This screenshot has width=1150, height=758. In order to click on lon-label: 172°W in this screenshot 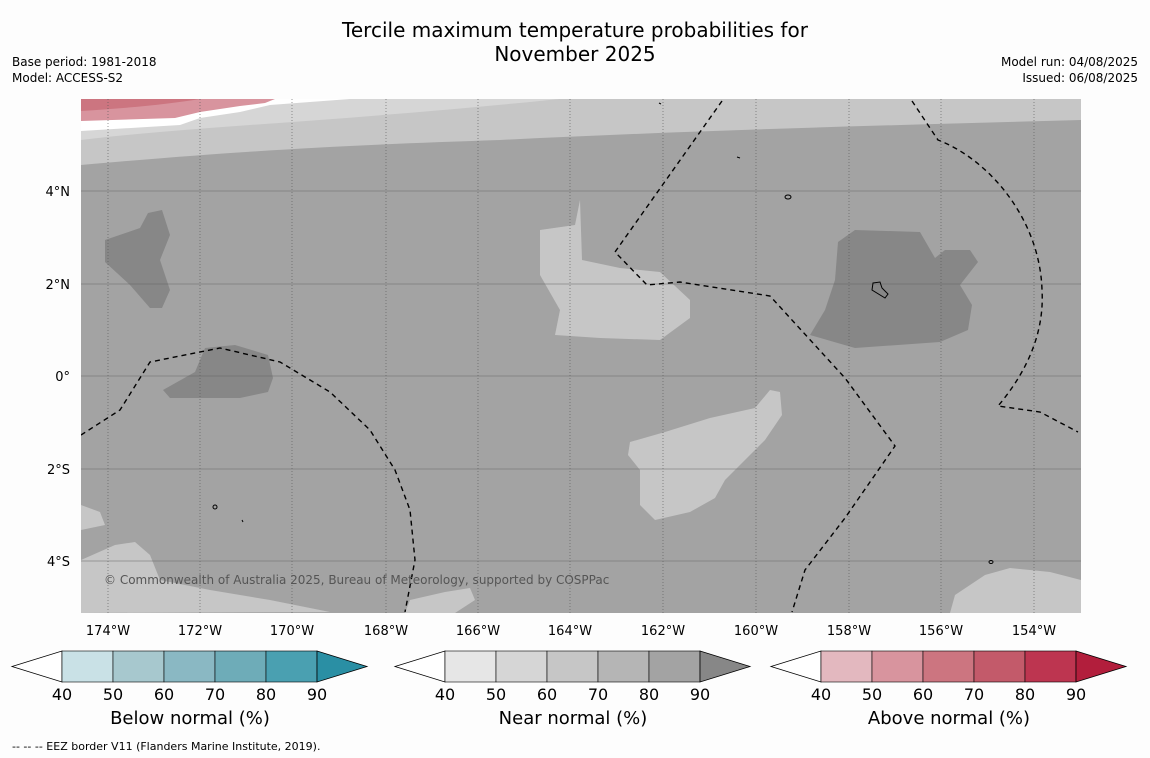, I will do `click(200, 631)`.